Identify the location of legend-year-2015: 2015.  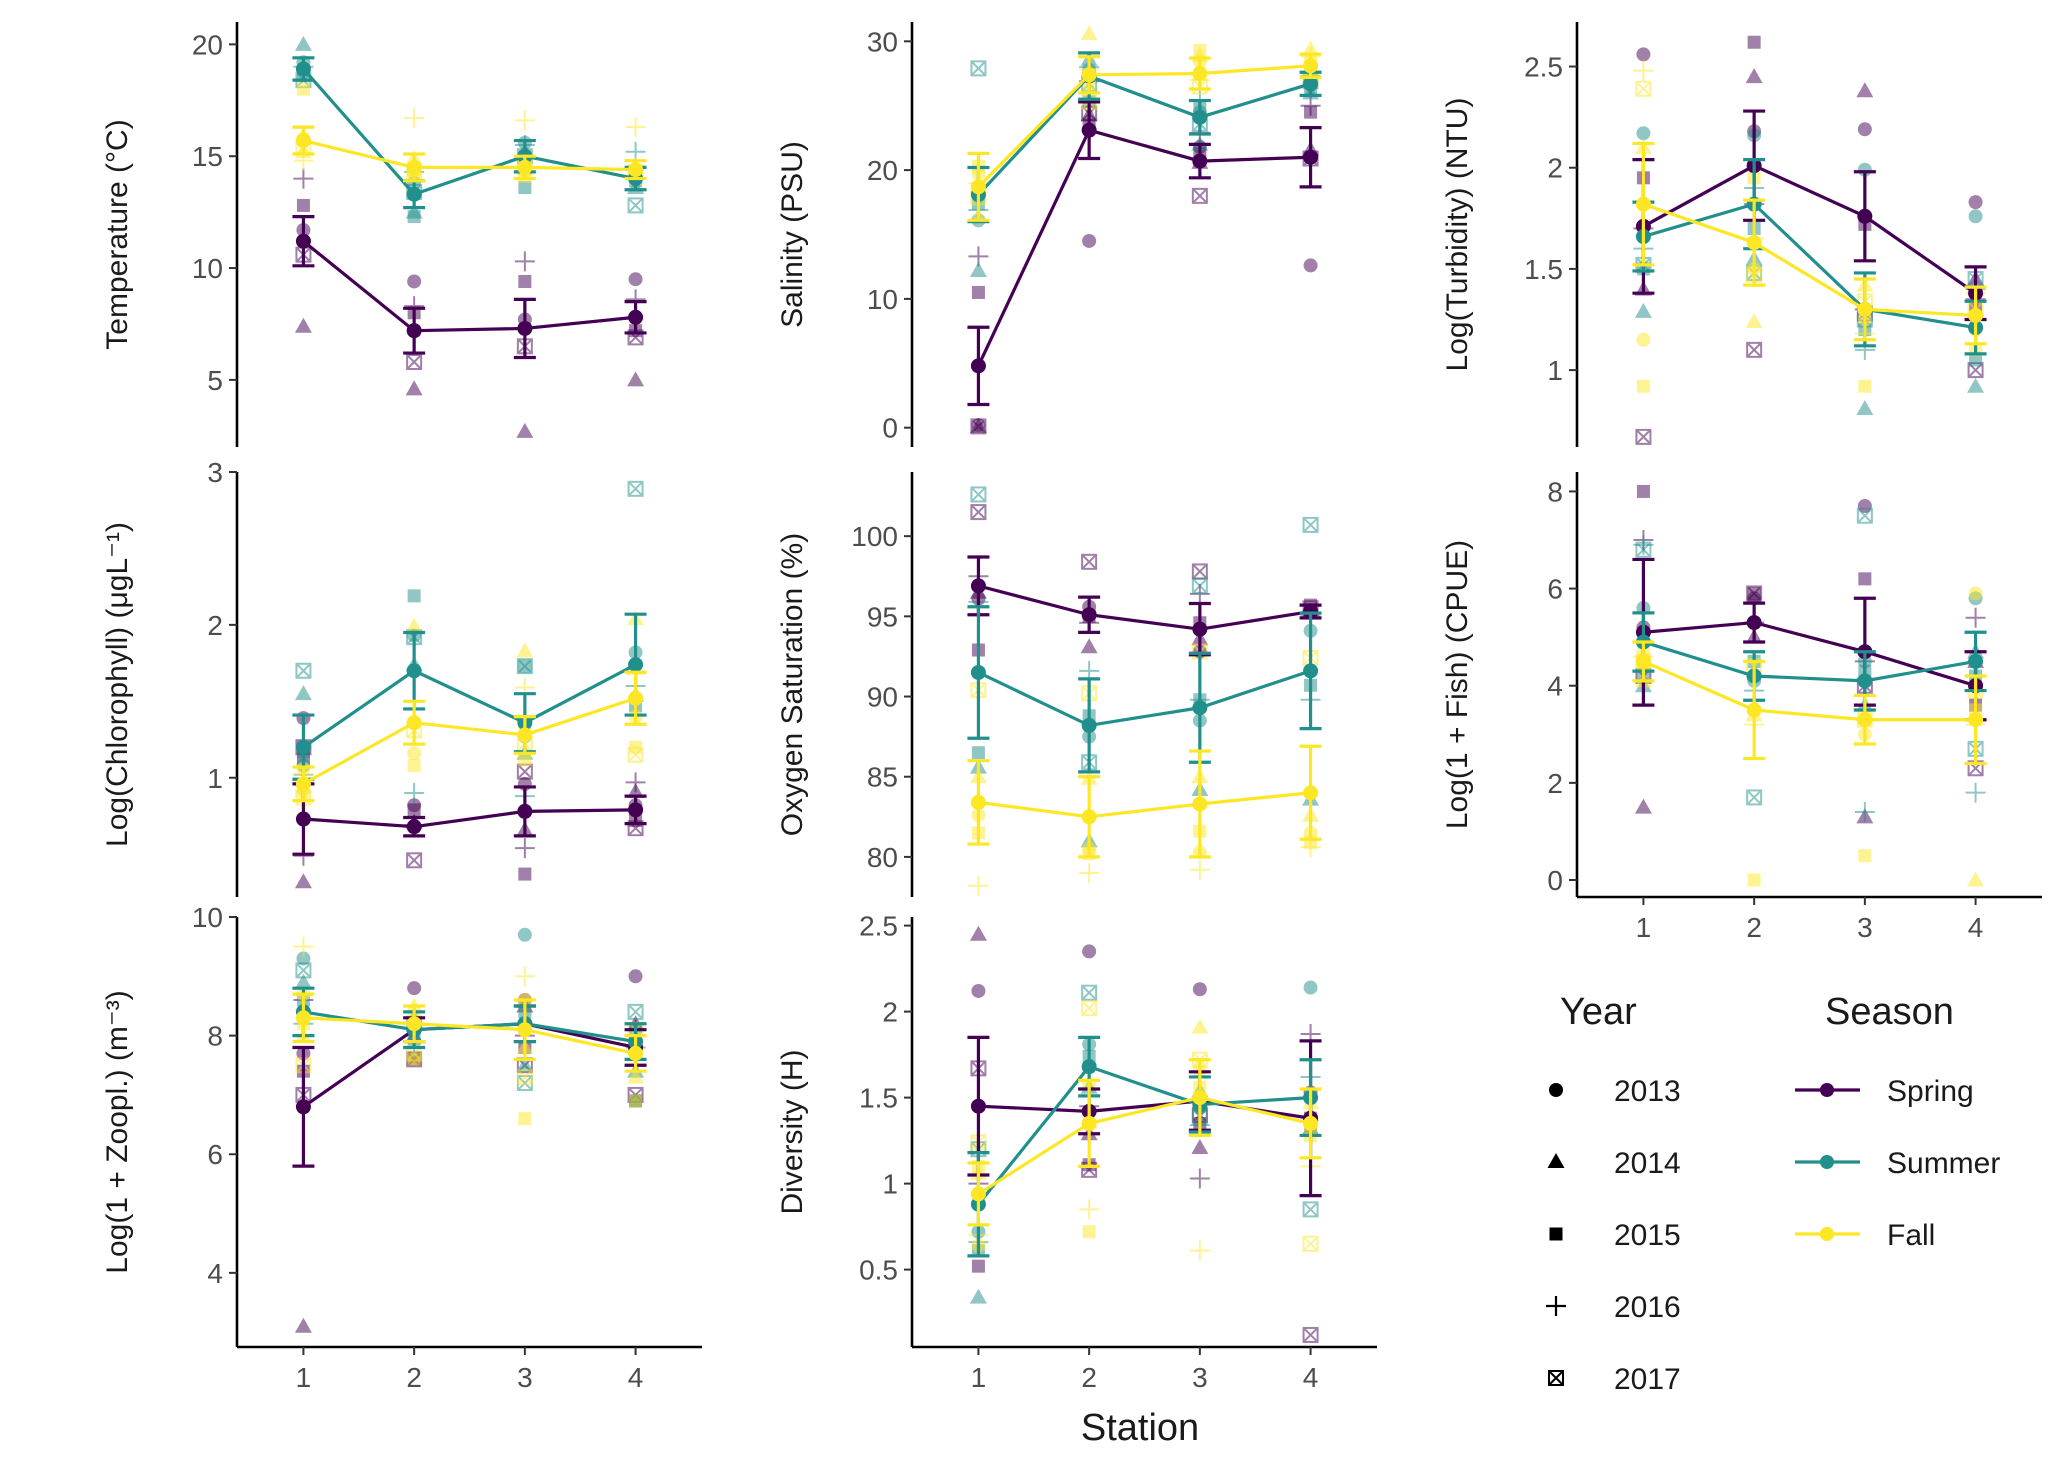
(1615, 1235).